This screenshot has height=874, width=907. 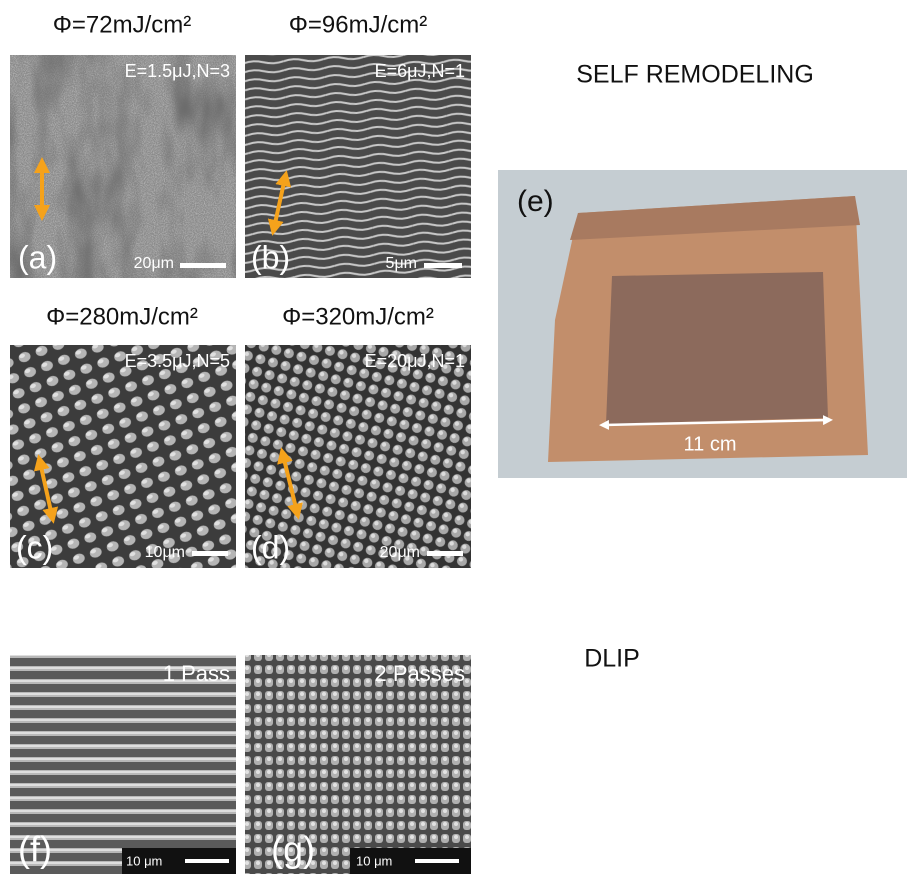 What do you see at coordinates (37, 257) in the screenshot?
I see `panel-label: (a)` at bounding box center [37, 257].